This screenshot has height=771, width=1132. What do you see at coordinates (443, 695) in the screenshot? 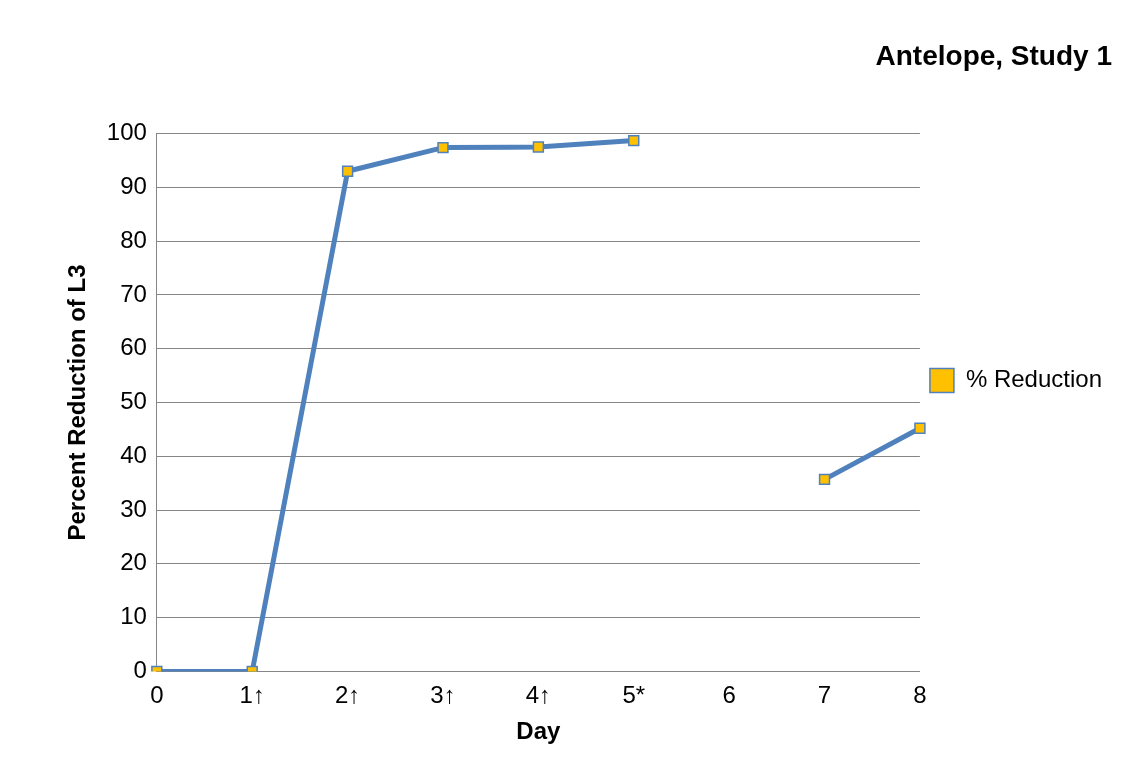
I see `x-tick-label: 3↑` at bounding box center [443, 695].